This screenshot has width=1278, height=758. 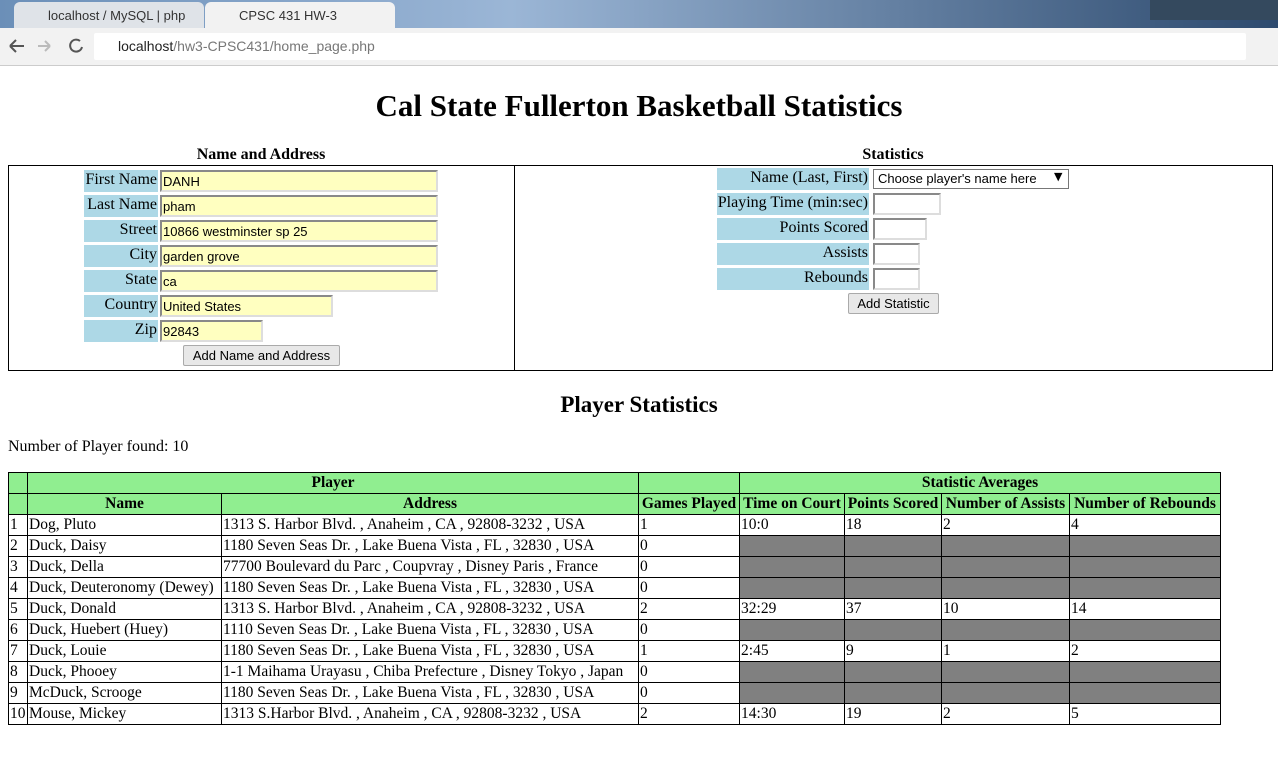 I want to click on divider, so click(x=514, y=268).